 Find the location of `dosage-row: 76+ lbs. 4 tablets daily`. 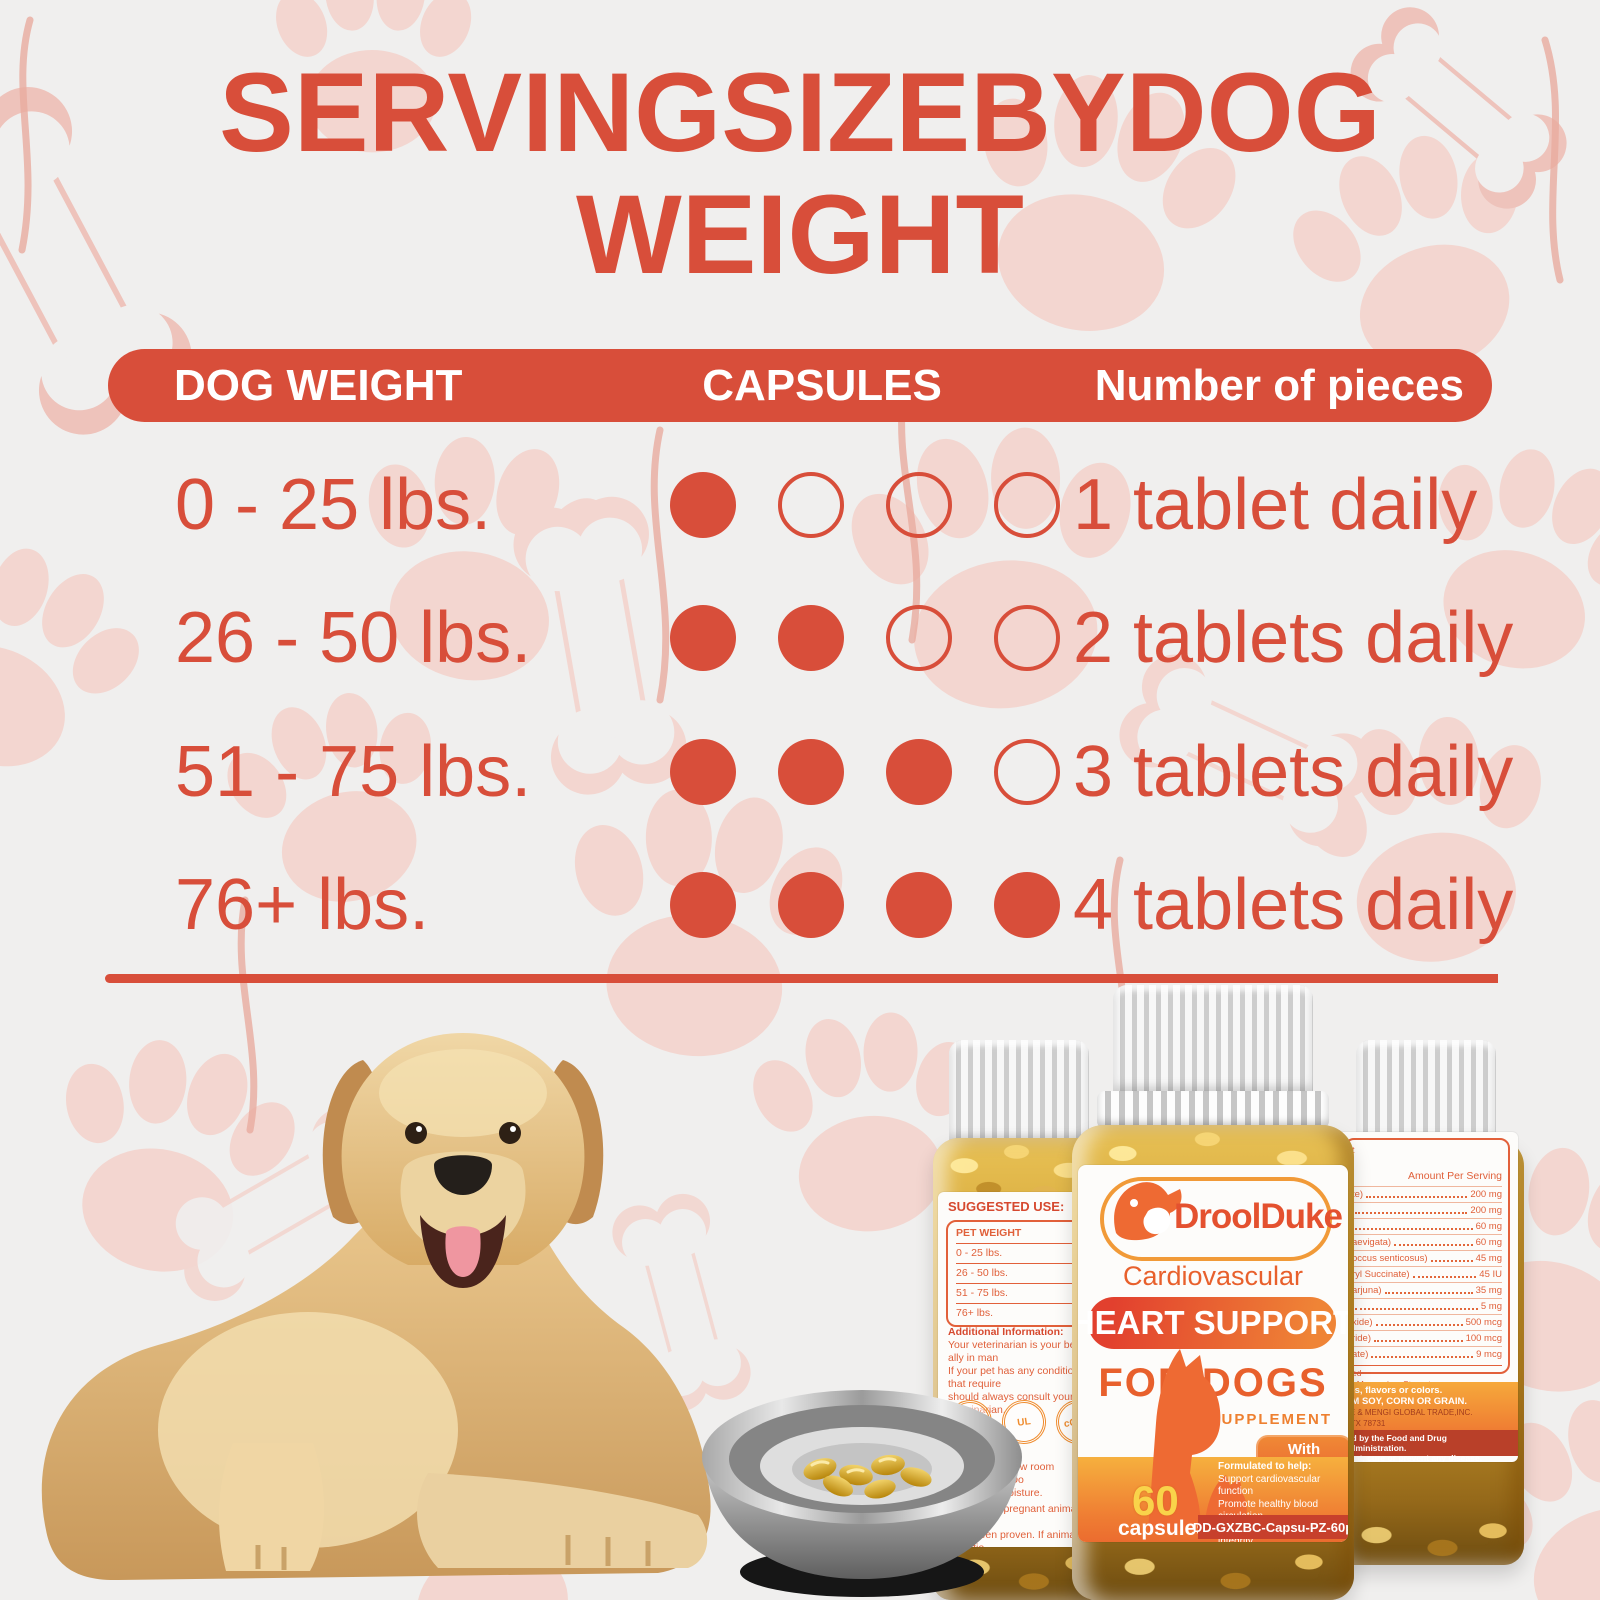

dosage-row: 76+ lbs. 4 tablets daily is located at coordinates (809, 905).